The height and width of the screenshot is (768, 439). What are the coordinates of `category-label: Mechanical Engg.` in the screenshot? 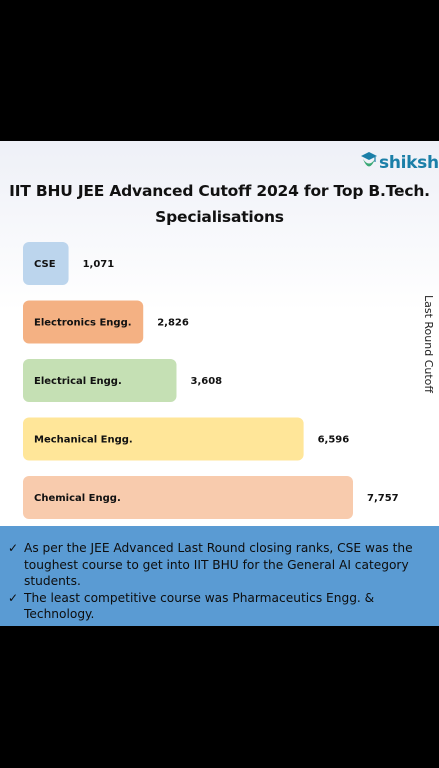 It's located at (83, 440).